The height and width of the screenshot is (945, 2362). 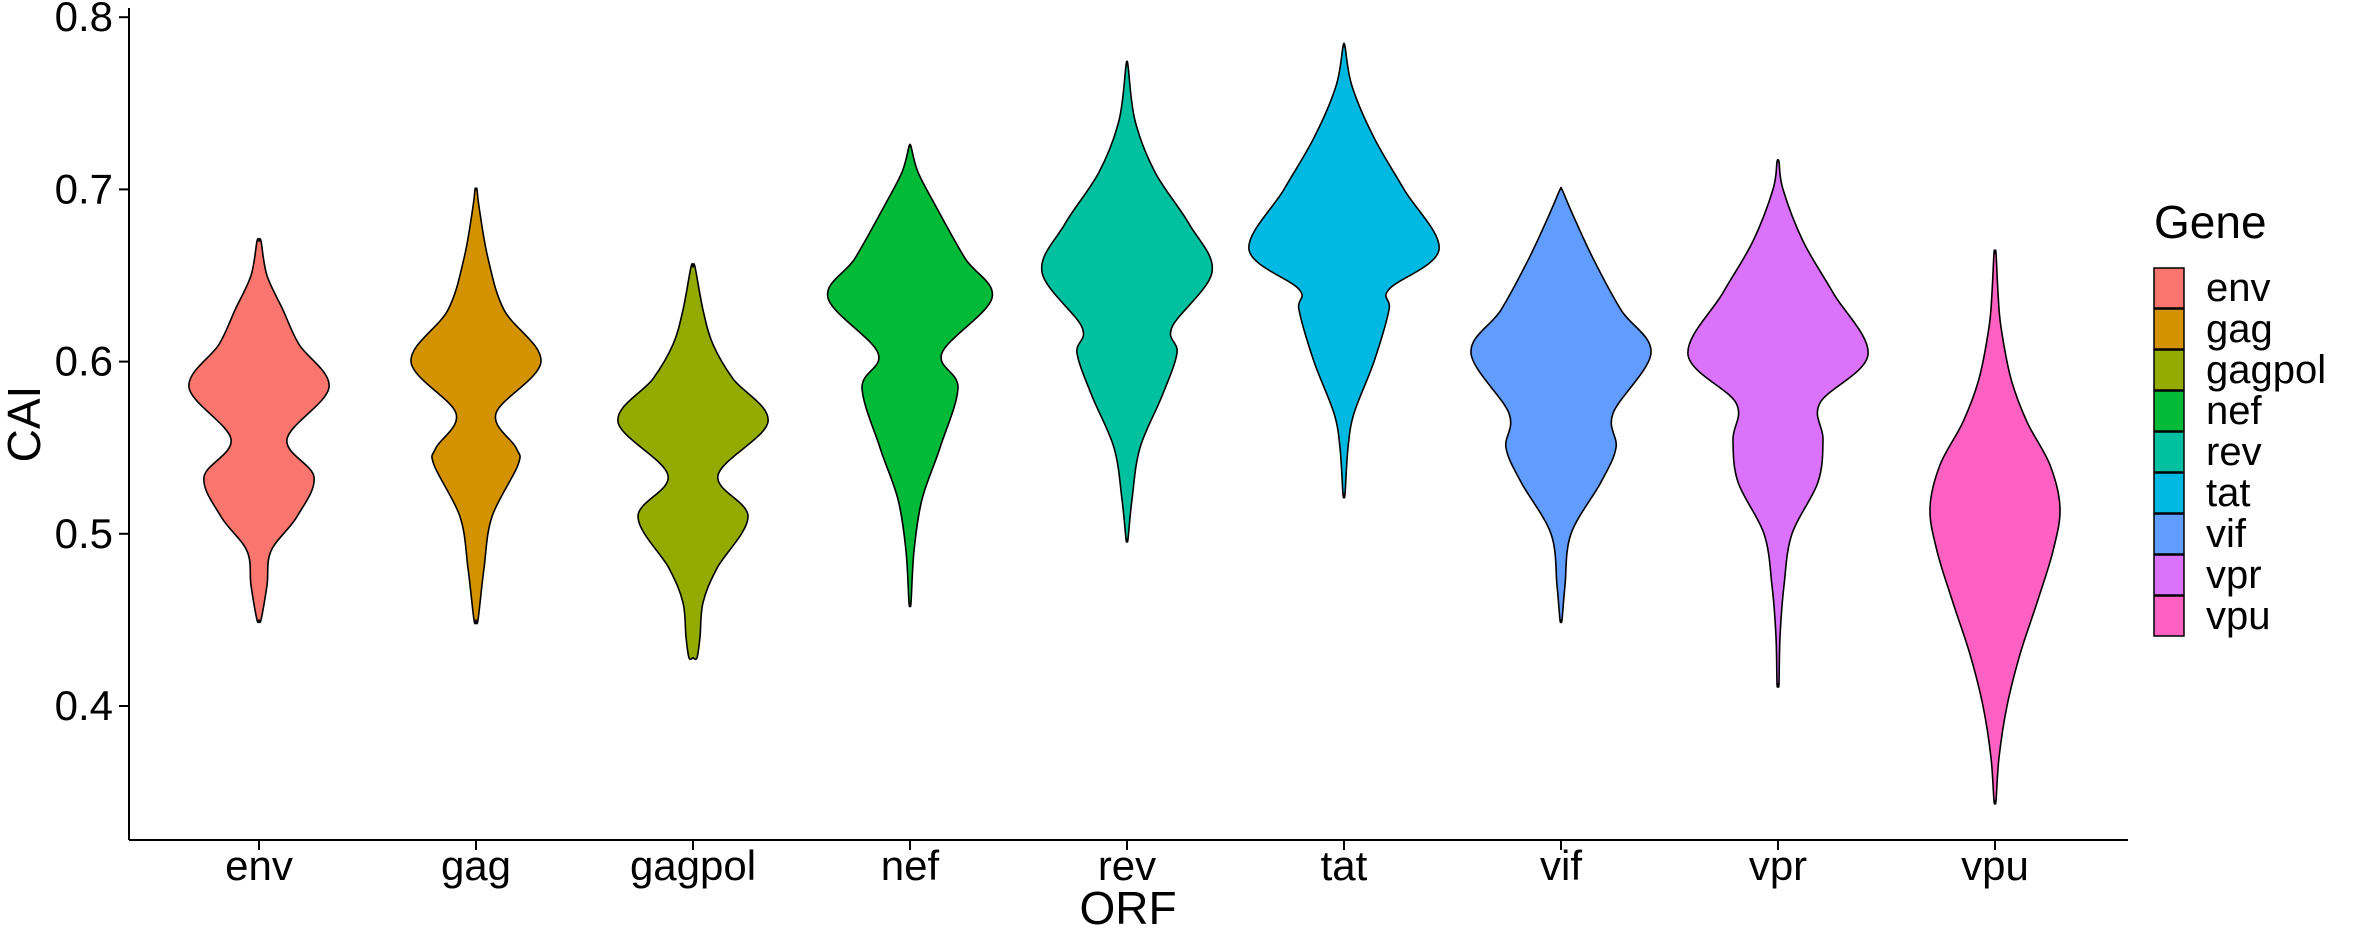 What do you see at coordinates (84, 361) in the screenshot?
I see `y-tick-label: 0.6` at bounding box center [84, 361].